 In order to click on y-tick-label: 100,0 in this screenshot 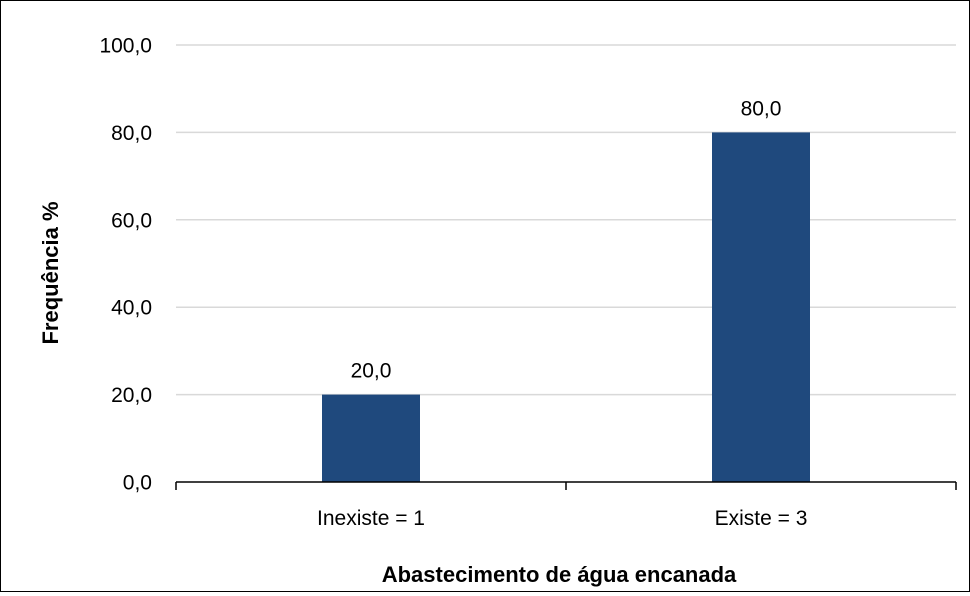, I will do `click(125, 46)`.